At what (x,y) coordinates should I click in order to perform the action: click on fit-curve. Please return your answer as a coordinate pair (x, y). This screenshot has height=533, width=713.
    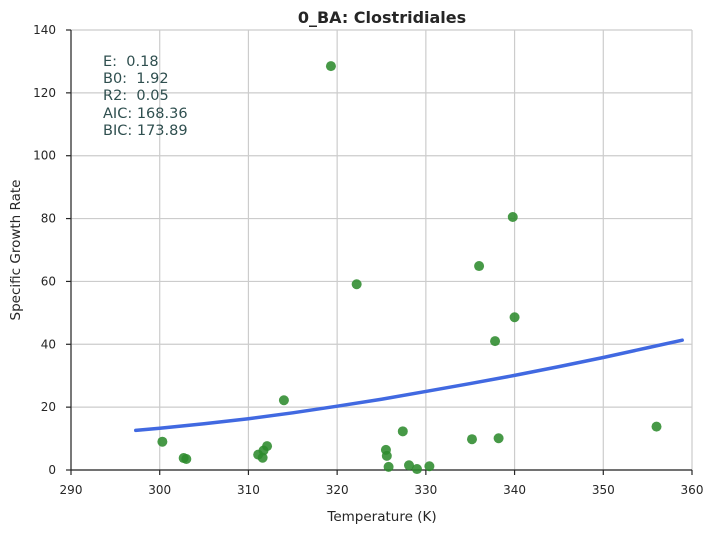
    Looking at the image, I should click on (409, 385).